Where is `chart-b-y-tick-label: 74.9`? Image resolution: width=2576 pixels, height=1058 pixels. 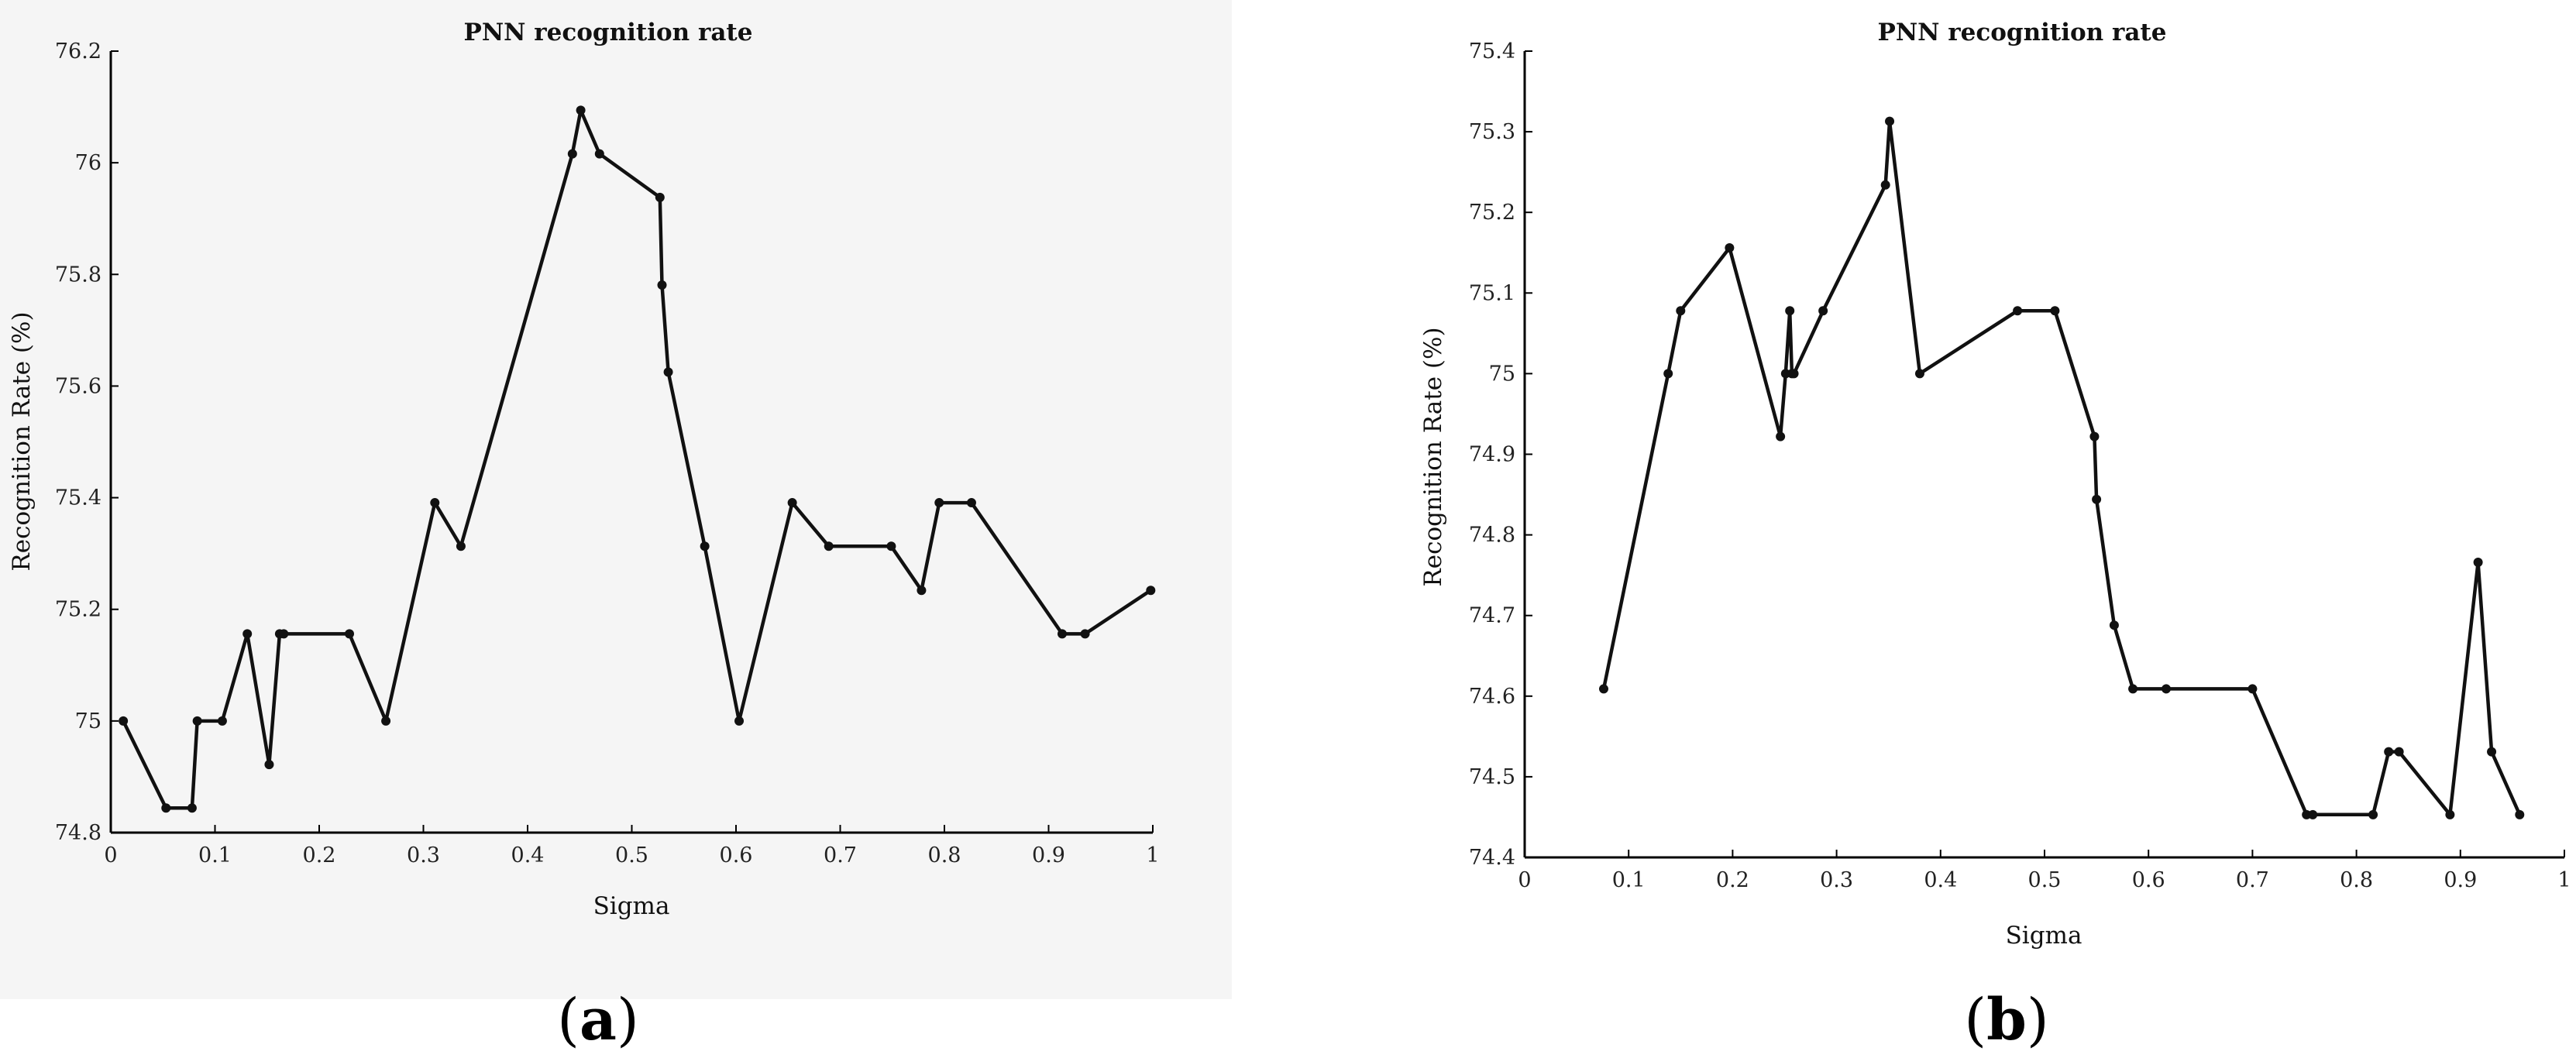 chart-b-y-tick-label: 74.9 is located at coordinates (1492, 455).